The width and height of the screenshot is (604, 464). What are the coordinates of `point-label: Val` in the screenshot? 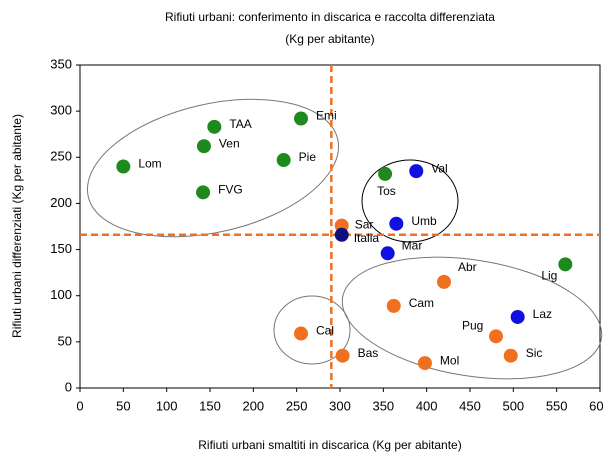 It's located at (439, 168).